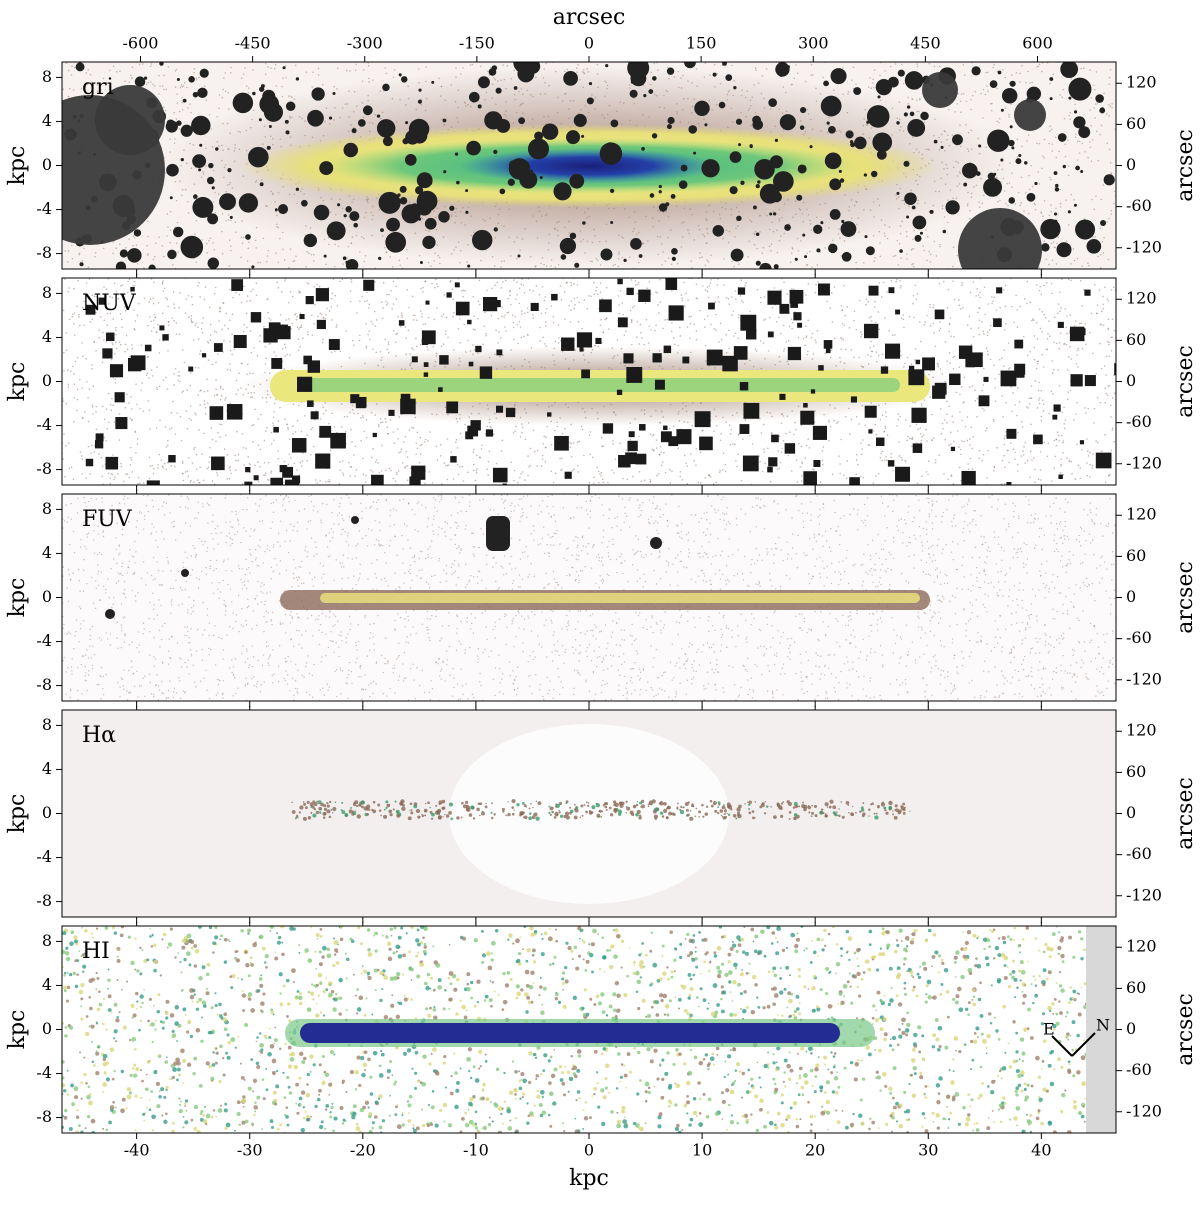 The image size is (1200, 1207). What do you see at coordinates (925, 43) in the screenshot?
I see `x2-tick-label: 450` at bounding box center [925, 43].